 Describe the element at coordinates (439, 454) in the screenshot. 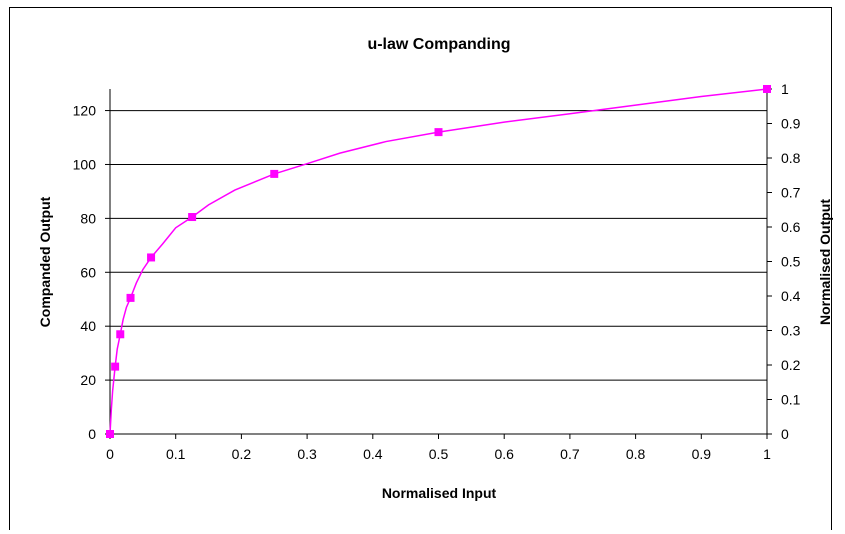

I see `x-tick-label: 0.5` at that location.